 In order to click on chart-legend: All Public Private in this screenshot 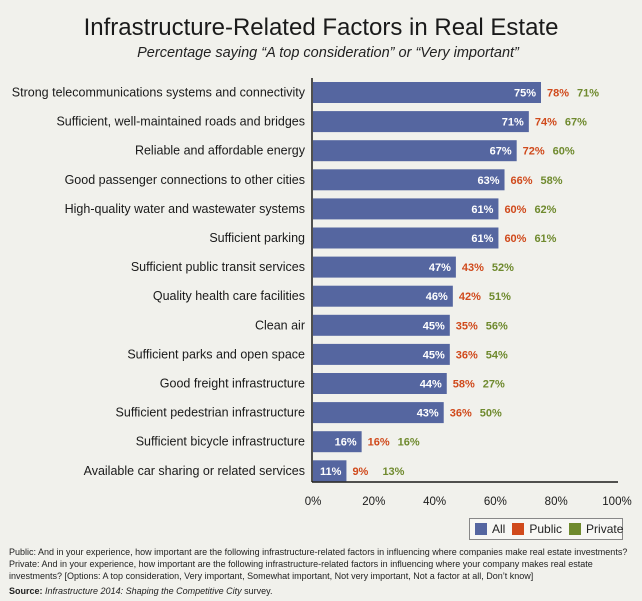, I will do `click(546, 529)`.